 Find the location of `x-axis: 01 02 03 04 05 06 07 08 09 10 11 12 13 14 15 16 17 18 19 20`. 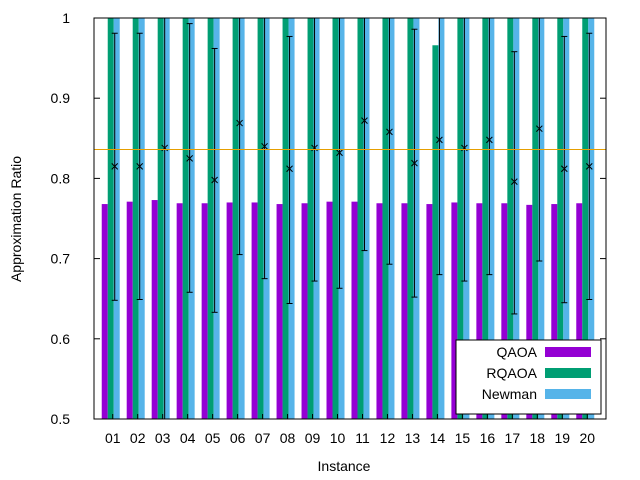

x-axis: 01 02 03 04 05 06 07 08 09 10 11 12 13 14 15 16 17 18 19 20 is located at coordinates (350, 430).